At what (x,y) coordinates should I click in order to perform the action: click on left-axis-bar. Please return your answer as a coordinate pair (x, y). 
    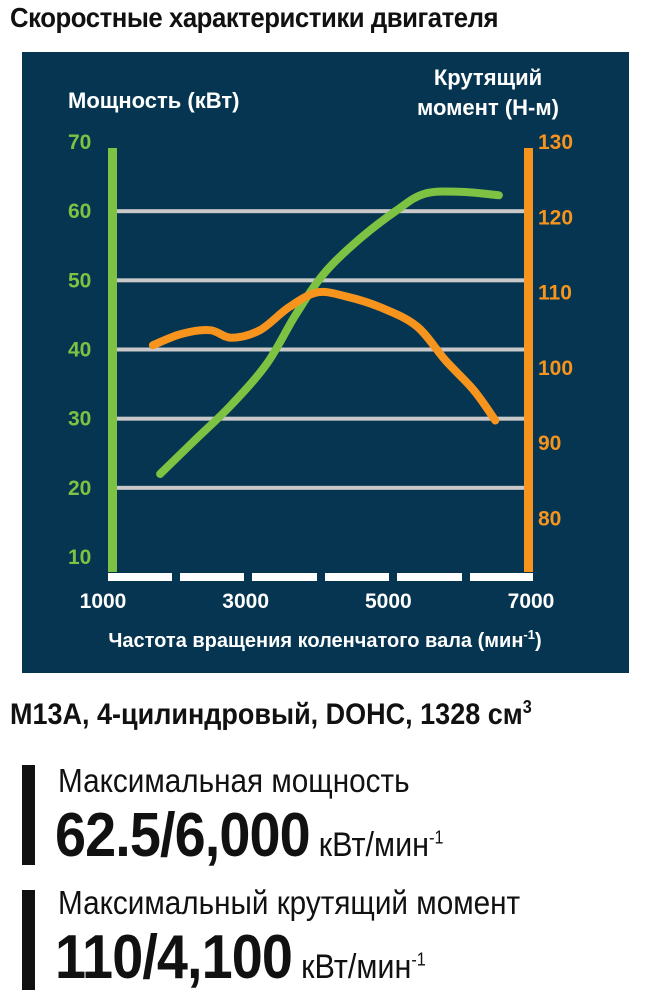
    Looking at the image, I should click on (112, 360).